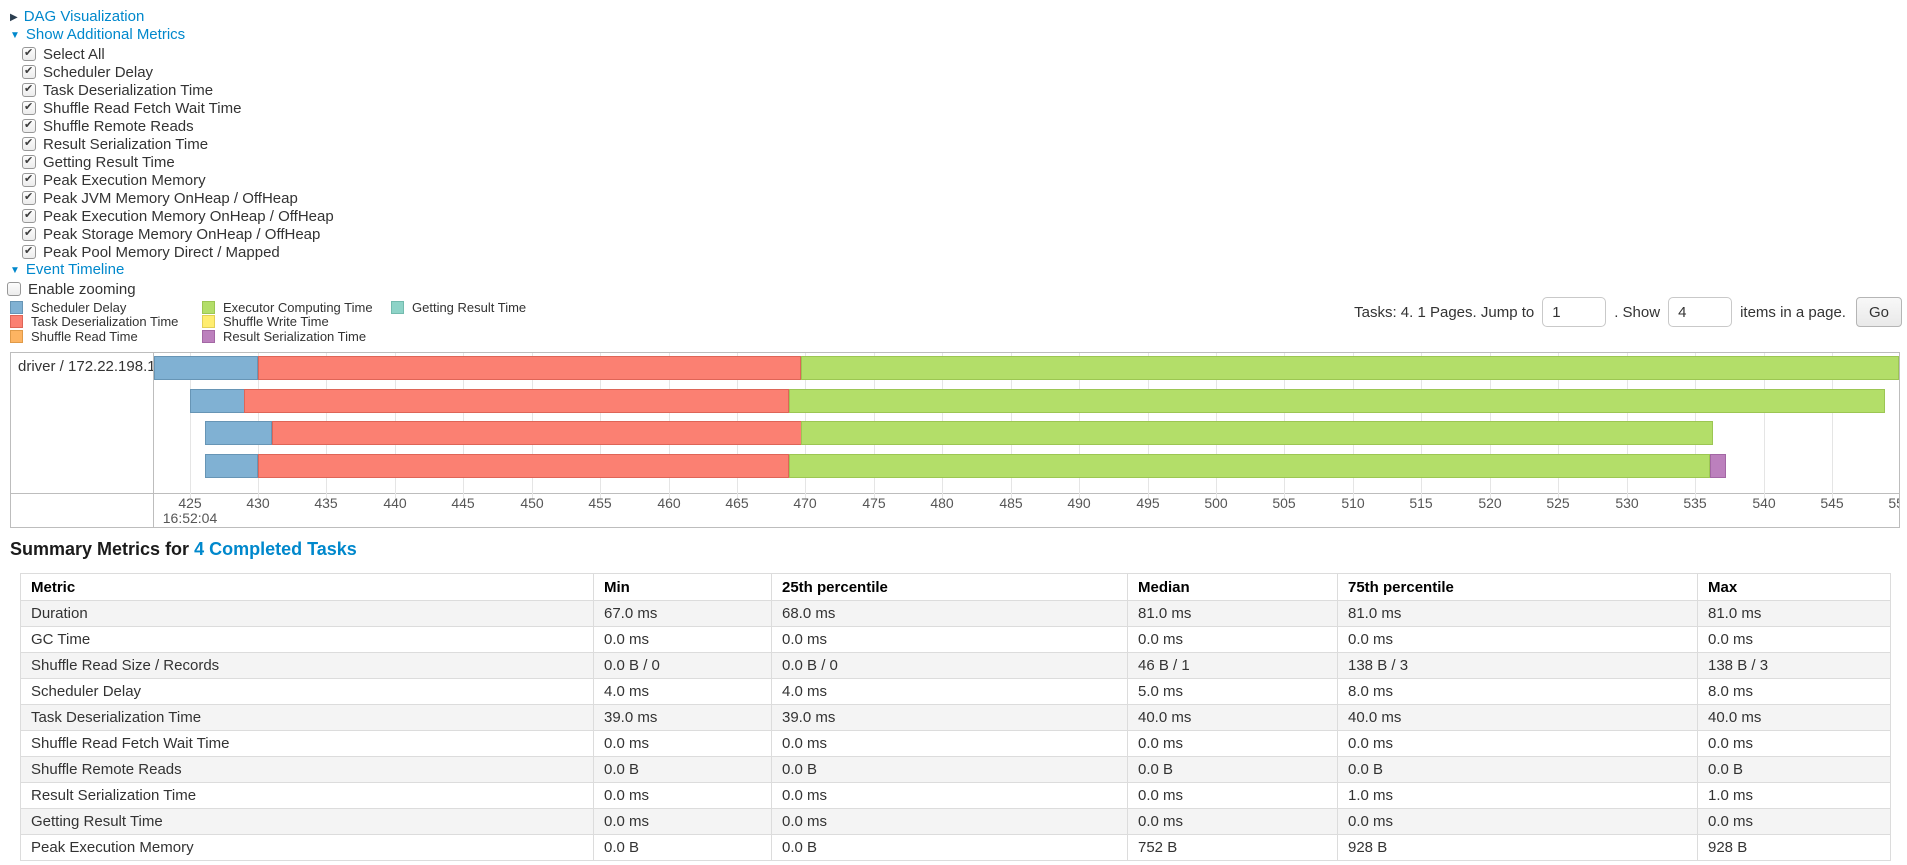 Image resolution: width=1907 pixels, height=865 pixels. Describe the element at coordinates (298, 307) in the screenshot. I see `legend-label: Executor Computing Time` at that location.